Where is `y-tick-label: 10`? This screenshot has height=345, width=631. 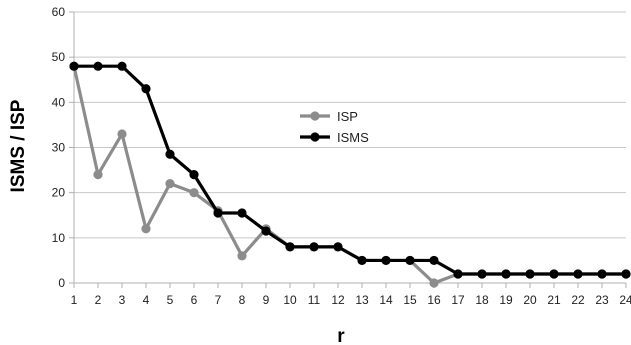
y-tick-label: 10 is located at coordinates (59, 238).